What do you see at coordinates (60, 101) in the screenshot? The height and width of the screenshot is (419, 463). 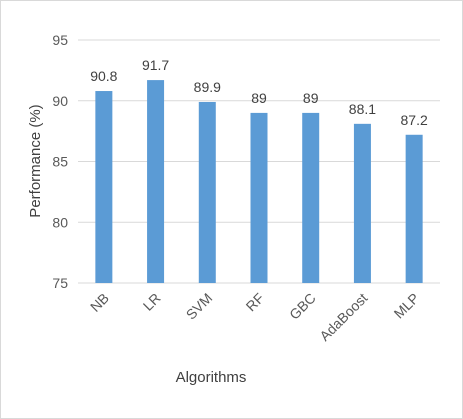 I see `y-tick-label: 90` at bounding box center [60, 101].